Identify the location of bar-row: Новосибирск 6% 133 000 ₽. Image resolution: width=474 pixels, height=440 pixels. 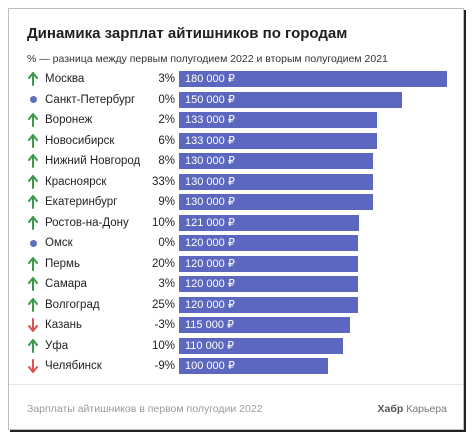
(237, 141).